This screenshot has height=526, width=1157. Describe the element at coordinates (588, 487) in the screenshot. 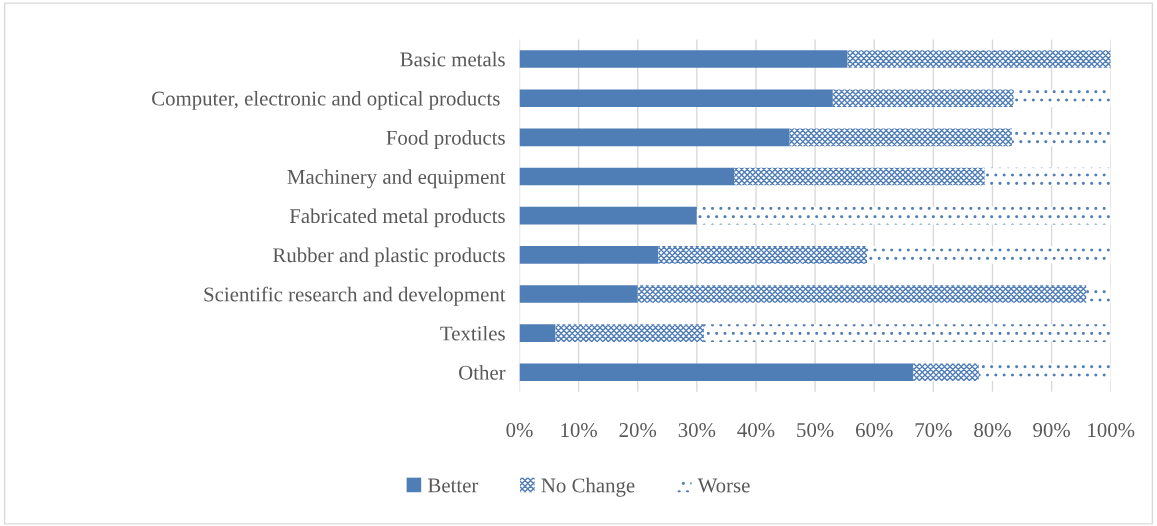

I see `legend-label: No Change` at that location.